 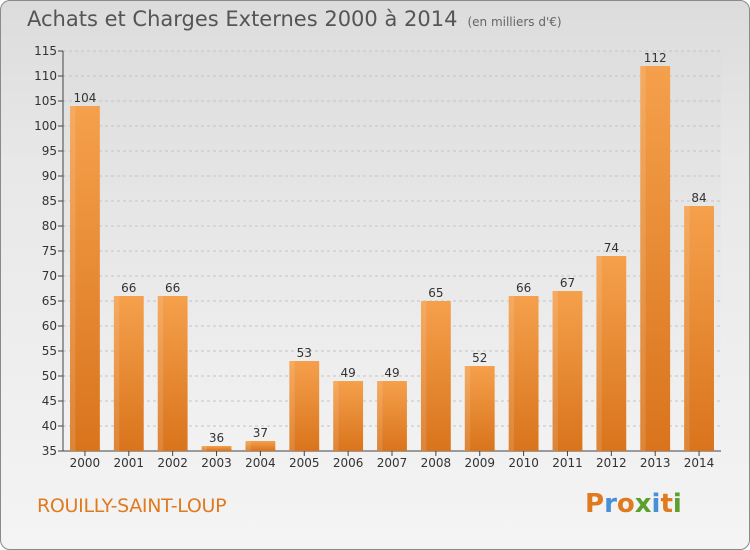 I want to click on y-tick-label: 55, so click(x=49, y=351).